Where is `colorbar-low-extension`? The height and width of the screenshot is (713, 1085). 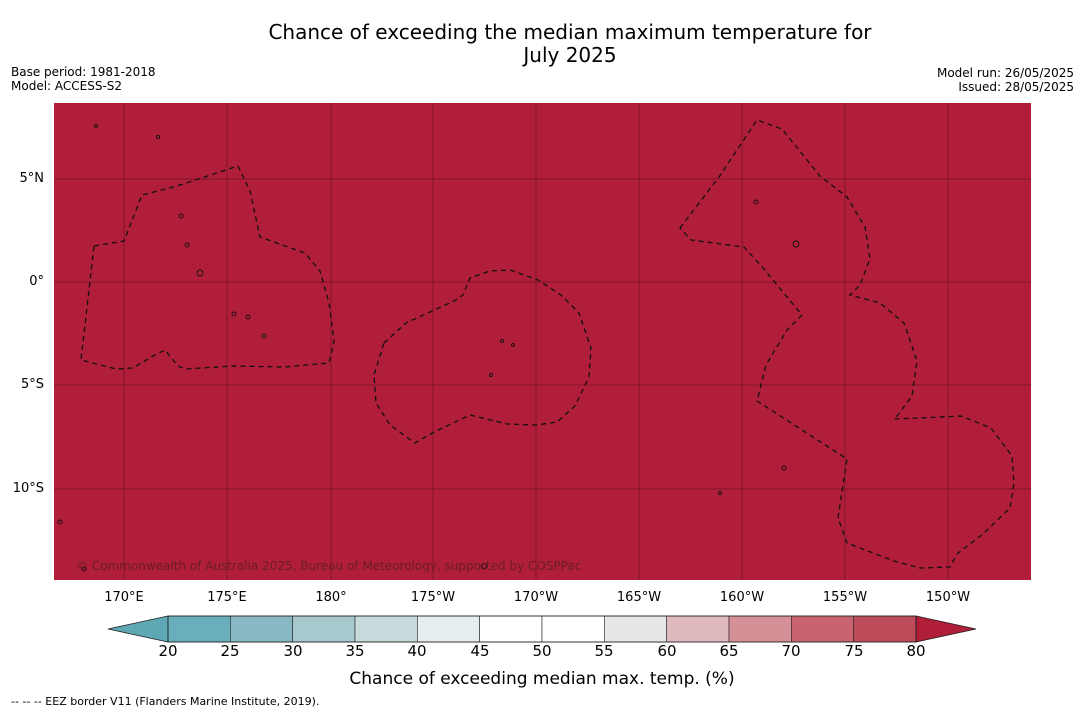
colorbar-low-extension is located at coordinates (138, 629).